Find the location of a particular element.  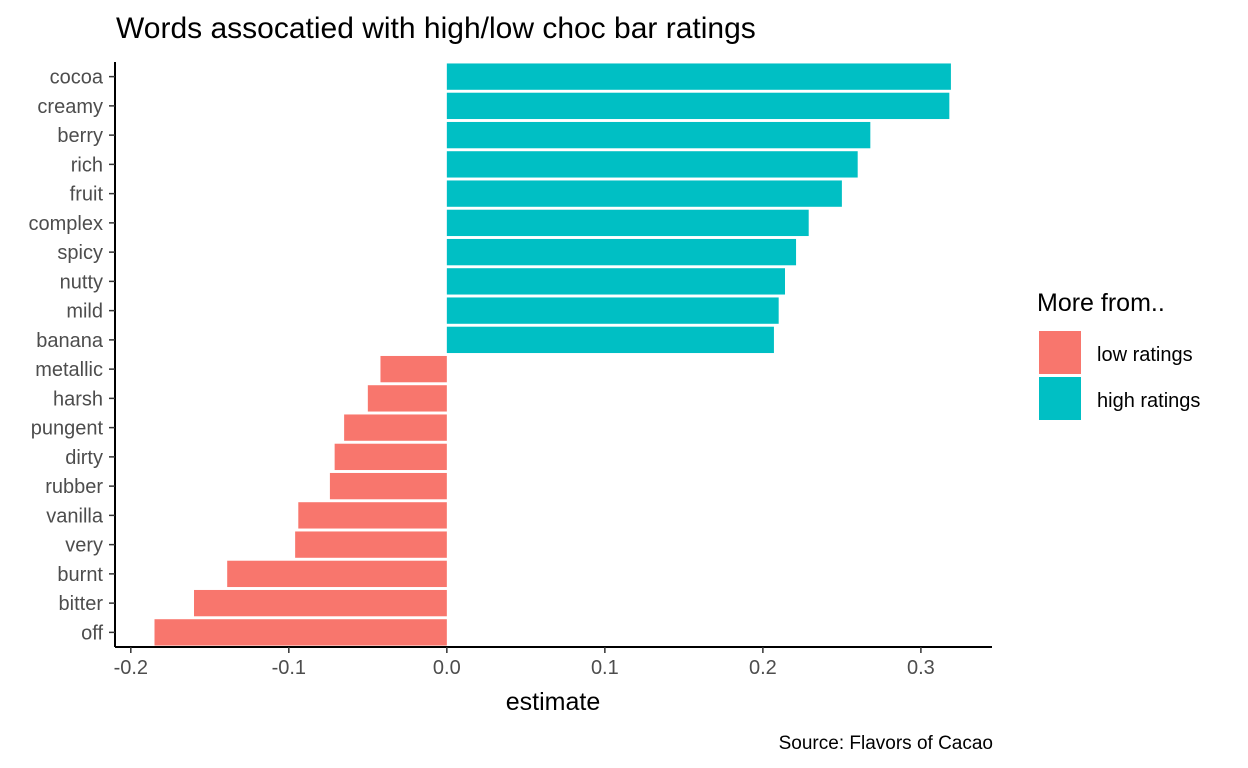

bar-nutty is located at coordinates (615, 281).